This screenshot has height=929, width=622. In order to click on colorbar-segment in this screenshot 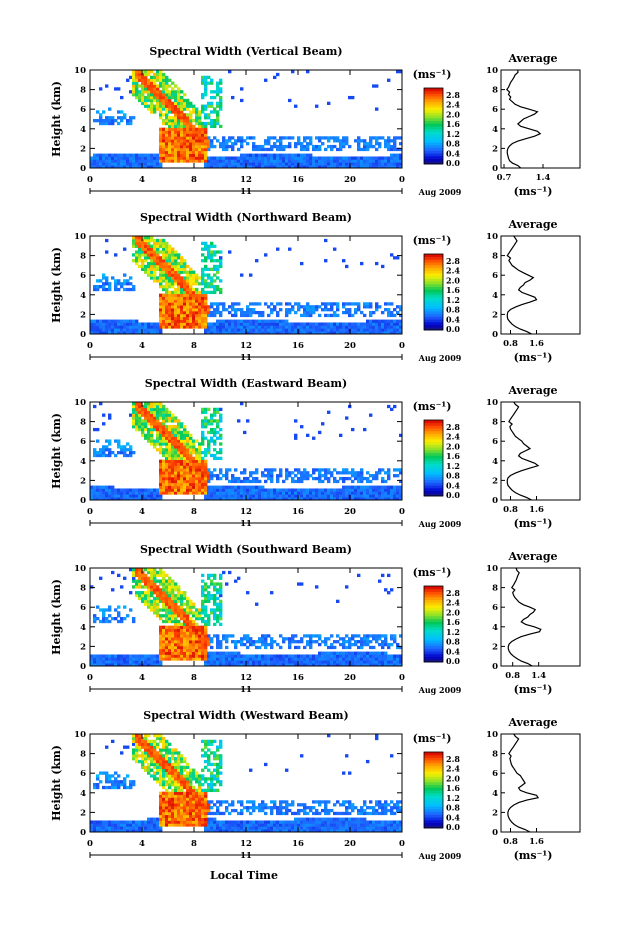, I will do `click(433, 443)`.